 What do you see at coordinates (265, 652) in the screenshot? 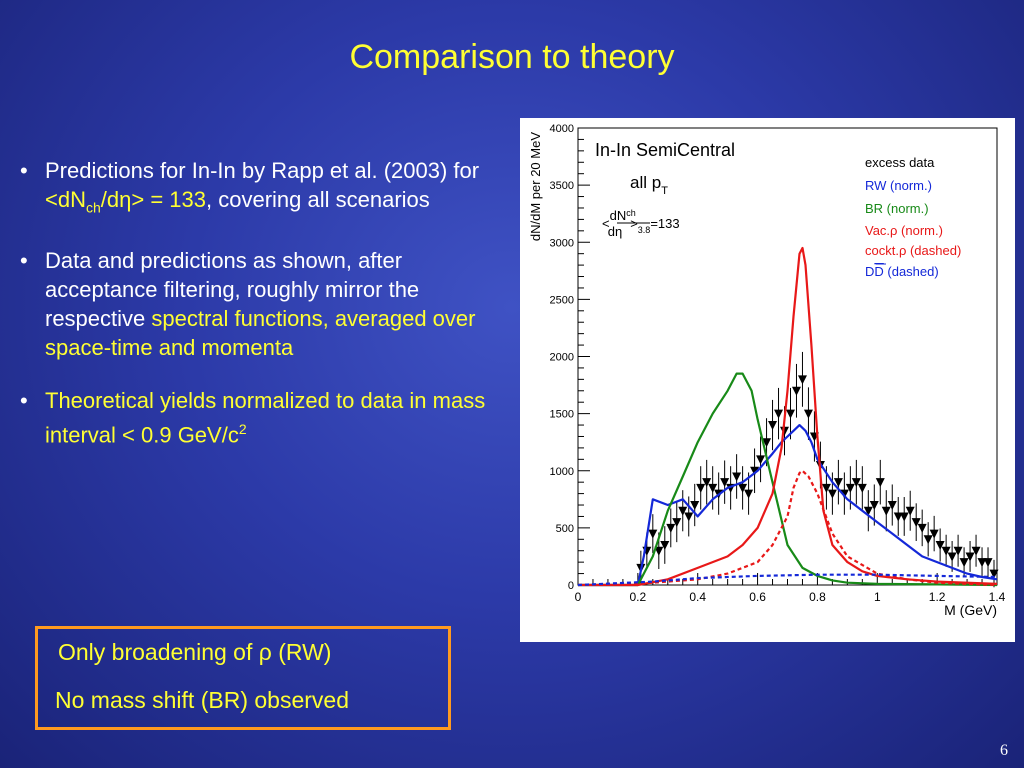
I see `callout-rho: ρ` at bounding box center [265, 652].